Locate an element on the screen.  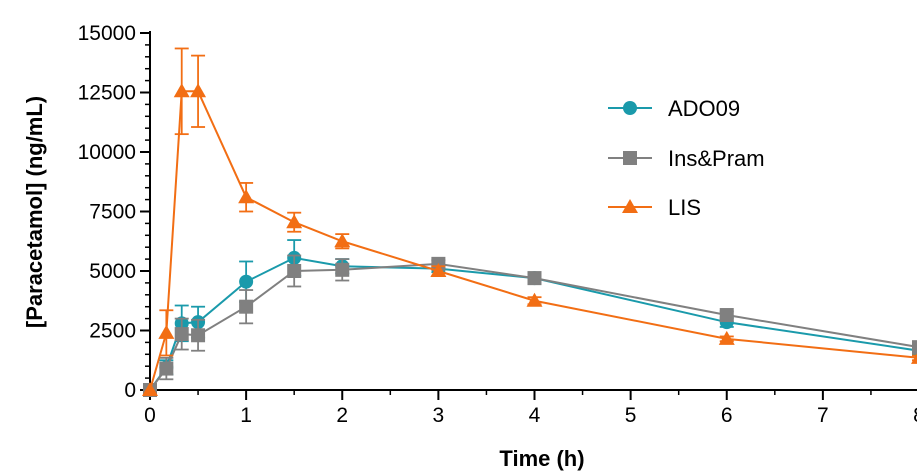
x-tick-label: 2 is located at coordinates (342, 415).